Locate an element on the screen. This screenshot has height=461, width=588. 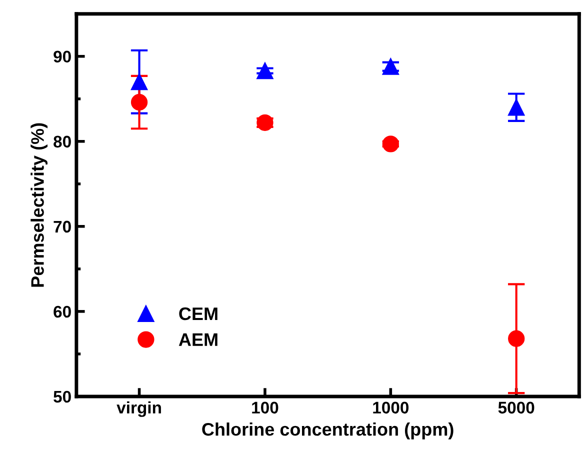
y-tick-label: 90 is located at coordinates (62, 56).